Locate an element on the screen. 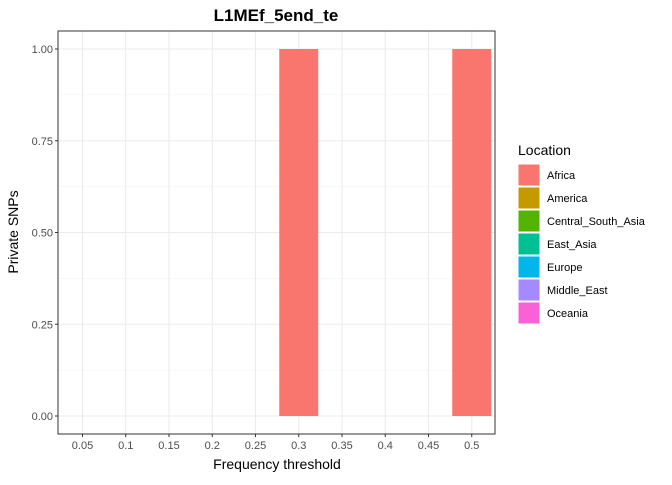 The image size is (672, 485). x-tick-label: 0.05 is located at coordinates (82, 446).